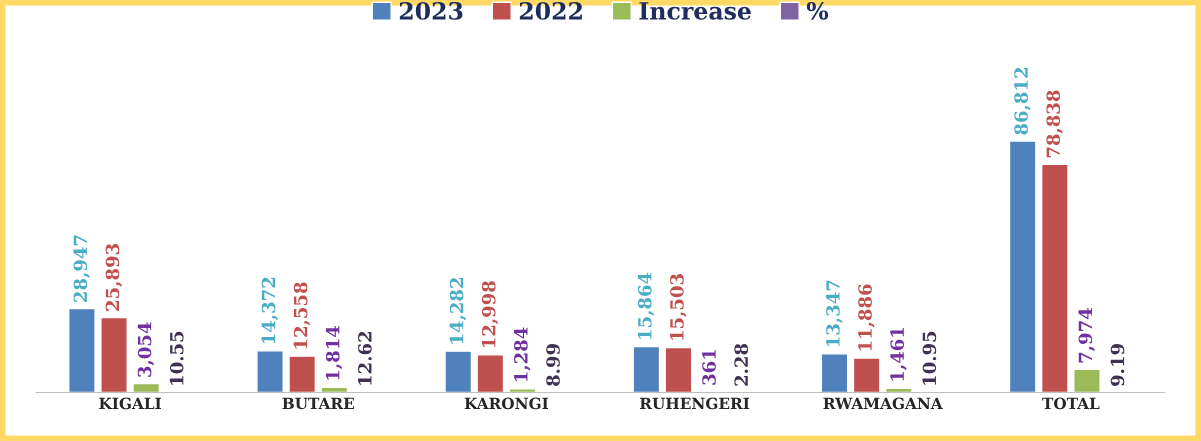  What do you see at coordinates (506, 403) in the screenshot?
I see `x-tick-label: KARONGI` at bounding box center [506, 403].